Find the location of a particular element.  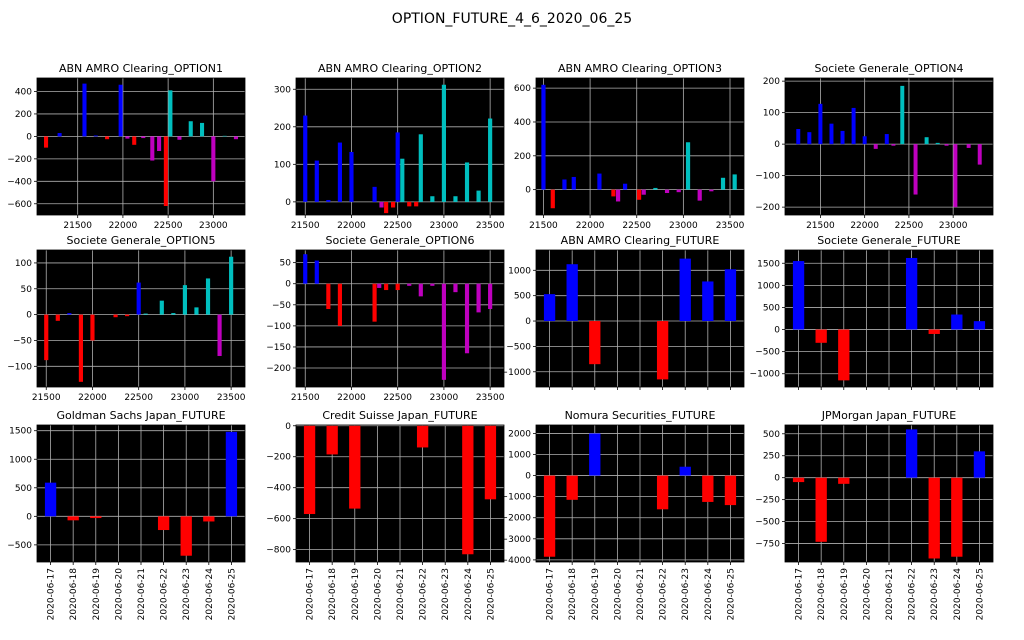

y-tick-label: −100 is located at coordinates (278, 327).